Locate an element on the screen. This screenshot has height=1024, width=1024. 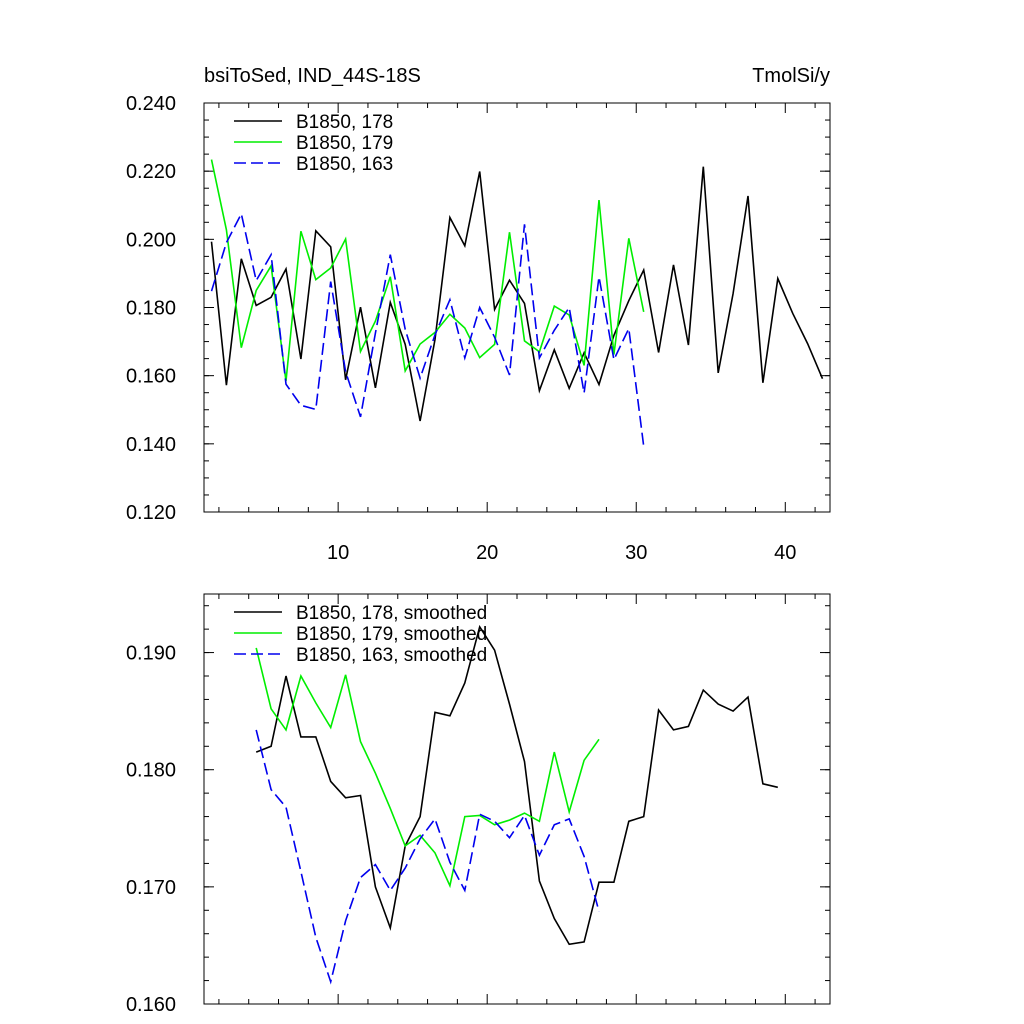
legend-entry: B1850, 178, smoothed is located at coordinates (391, 613).